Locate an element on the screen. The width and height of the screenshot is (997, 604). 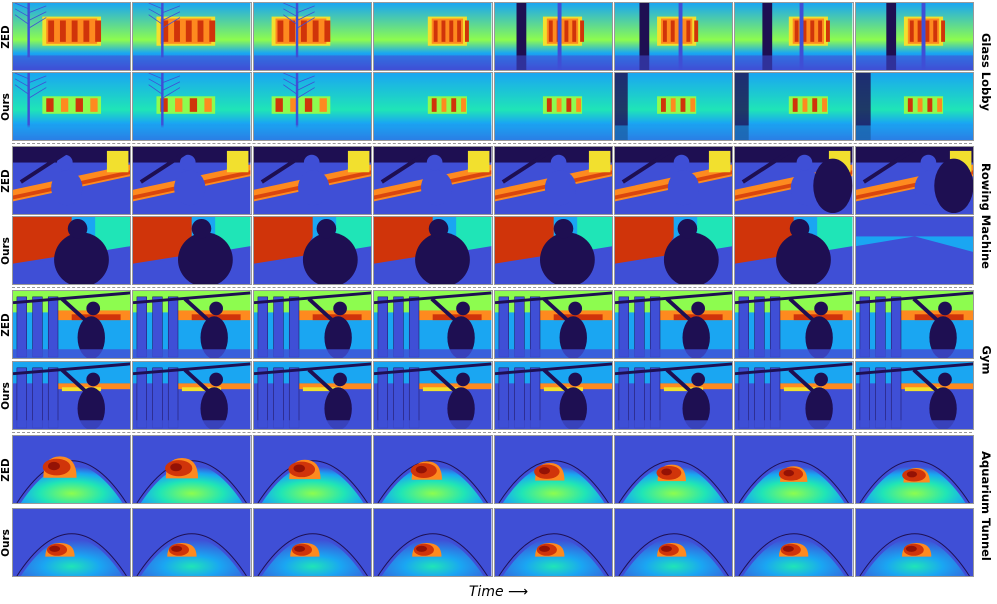
scene-label: Glass Lobby is located at coordinates (985, 71).